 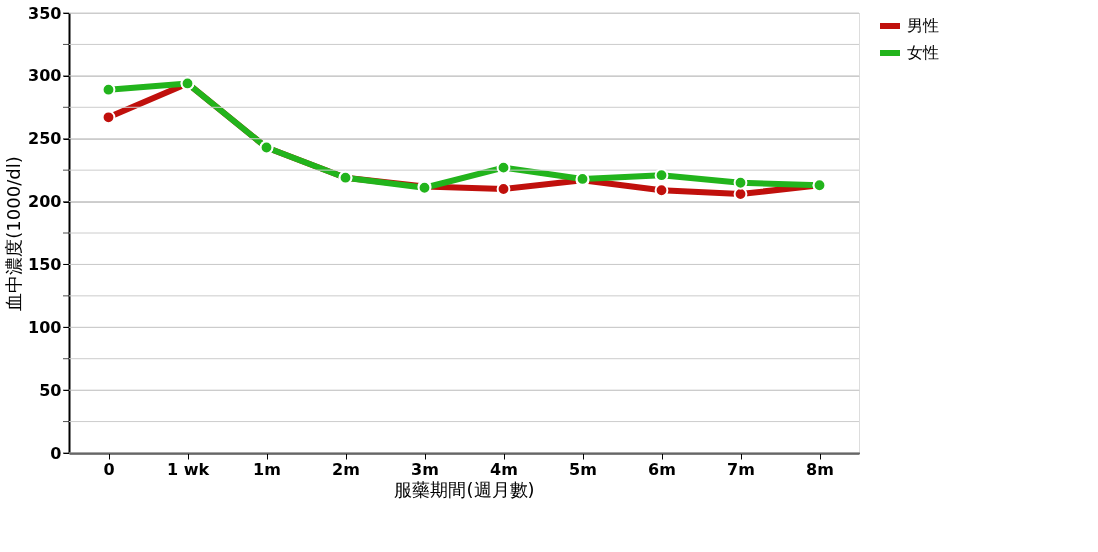 I want to click on y-tick-label: 350, so click(x=45, y=13).